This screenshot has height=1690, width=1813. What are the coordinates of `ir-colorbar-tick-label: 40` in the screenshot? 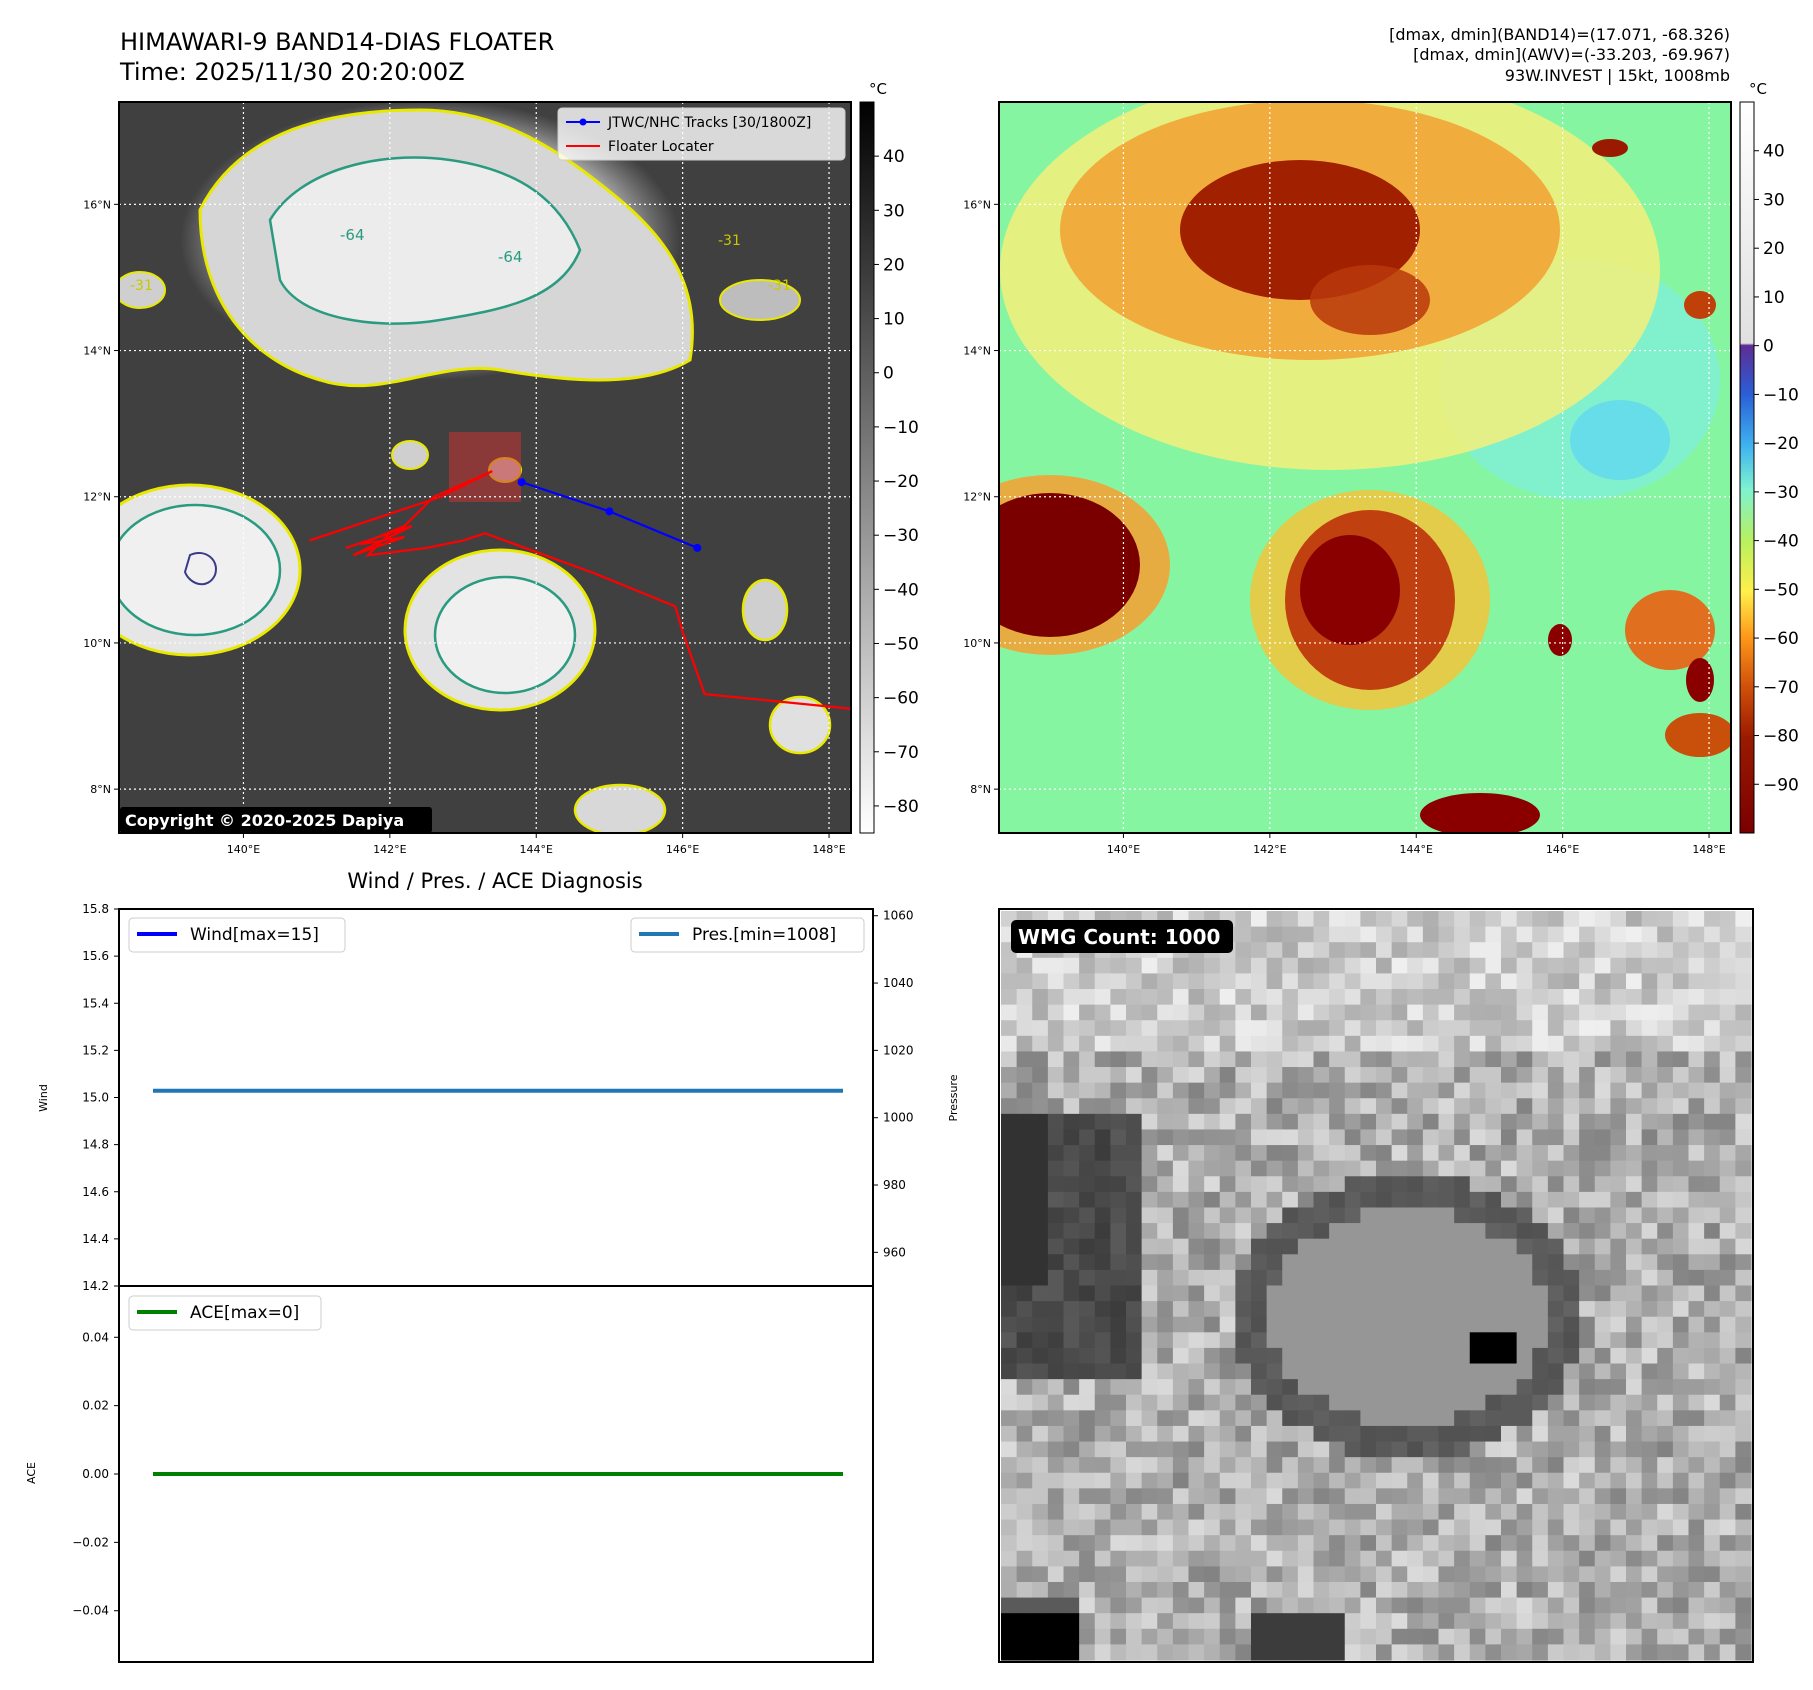 It's located at (894, 157).